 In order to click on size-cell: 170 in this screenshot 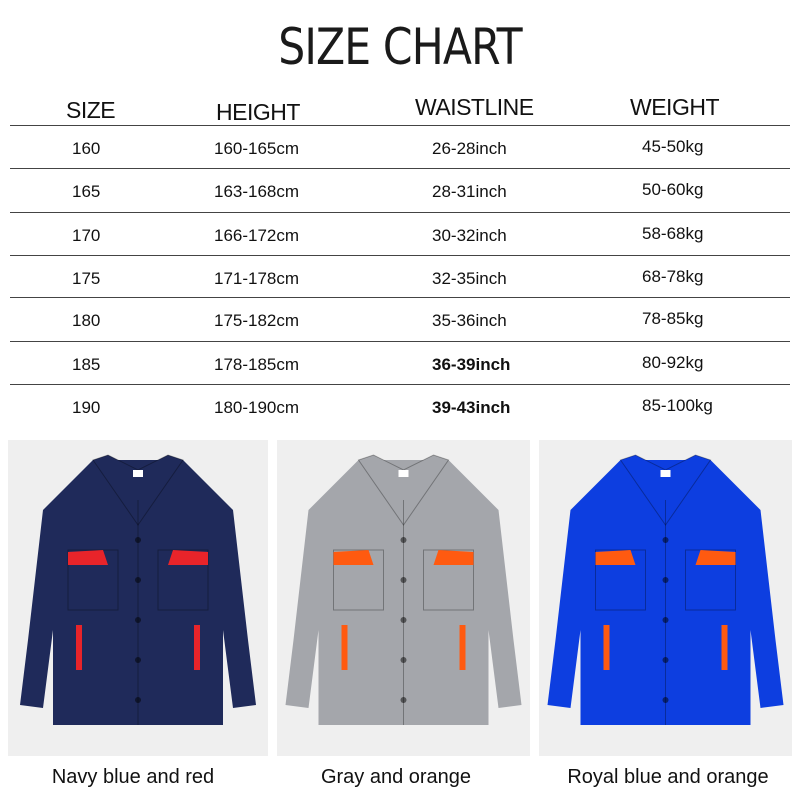, I will do `click(86, 235)`.